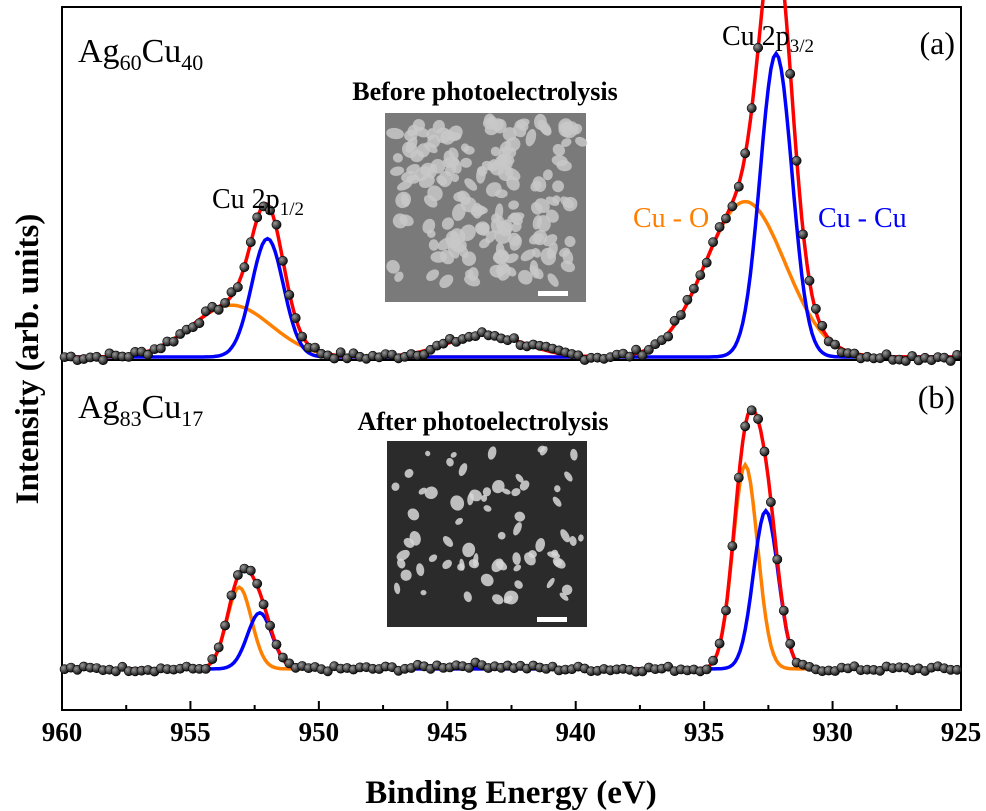  Describe the element at coordinates (511, 724) in the screenshot. I see `x-axis: 960 955 950 945 940 935 930 925` at that location.